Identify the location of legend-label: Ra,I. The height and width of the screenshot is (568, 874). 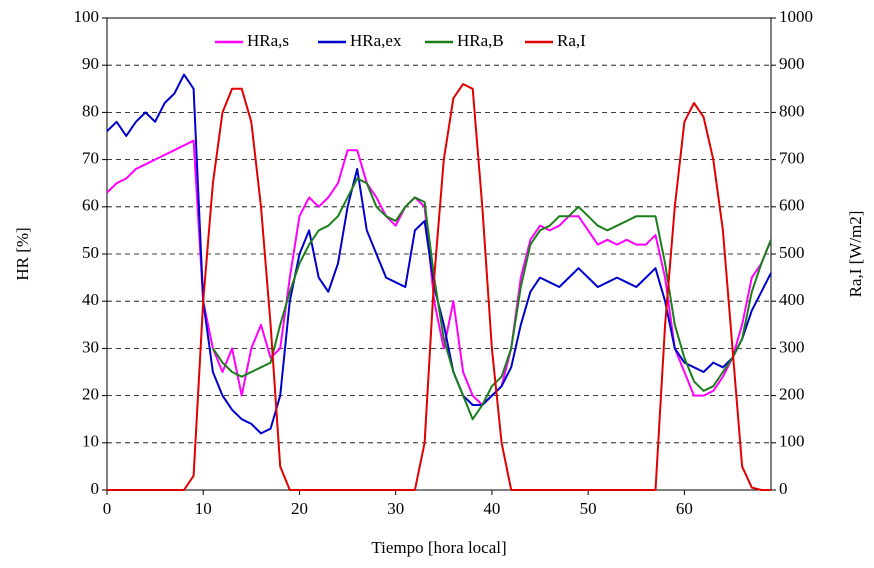
(571, 40).